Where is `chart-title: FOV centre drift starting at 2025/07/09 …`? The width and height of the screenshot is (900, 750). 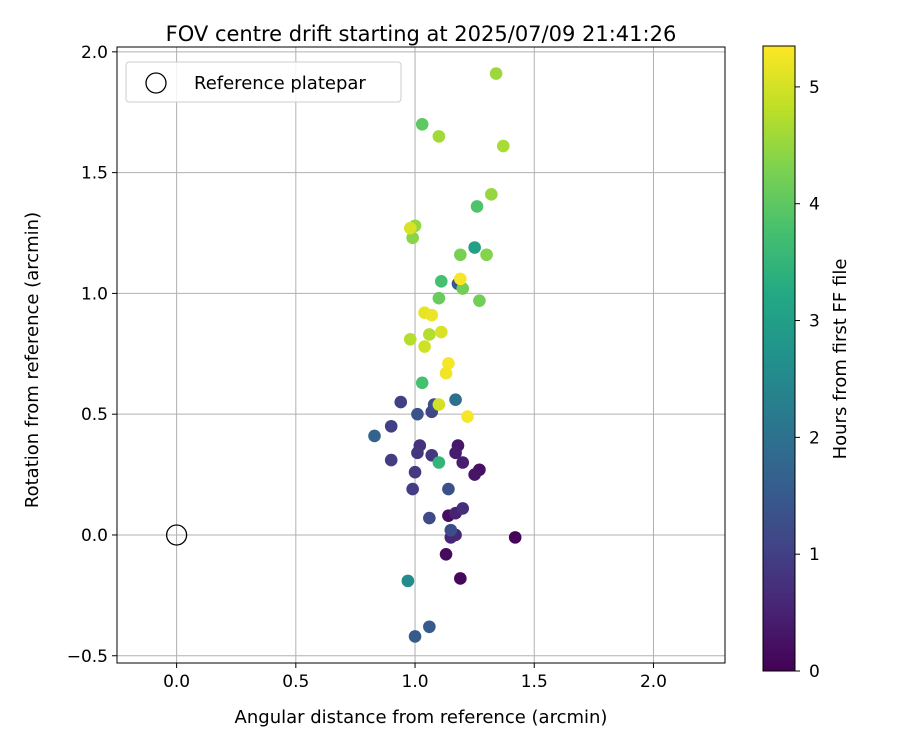 chart-title: FOV centre drift starting at 2025/07/09 … is located at coordinates (421, 34).